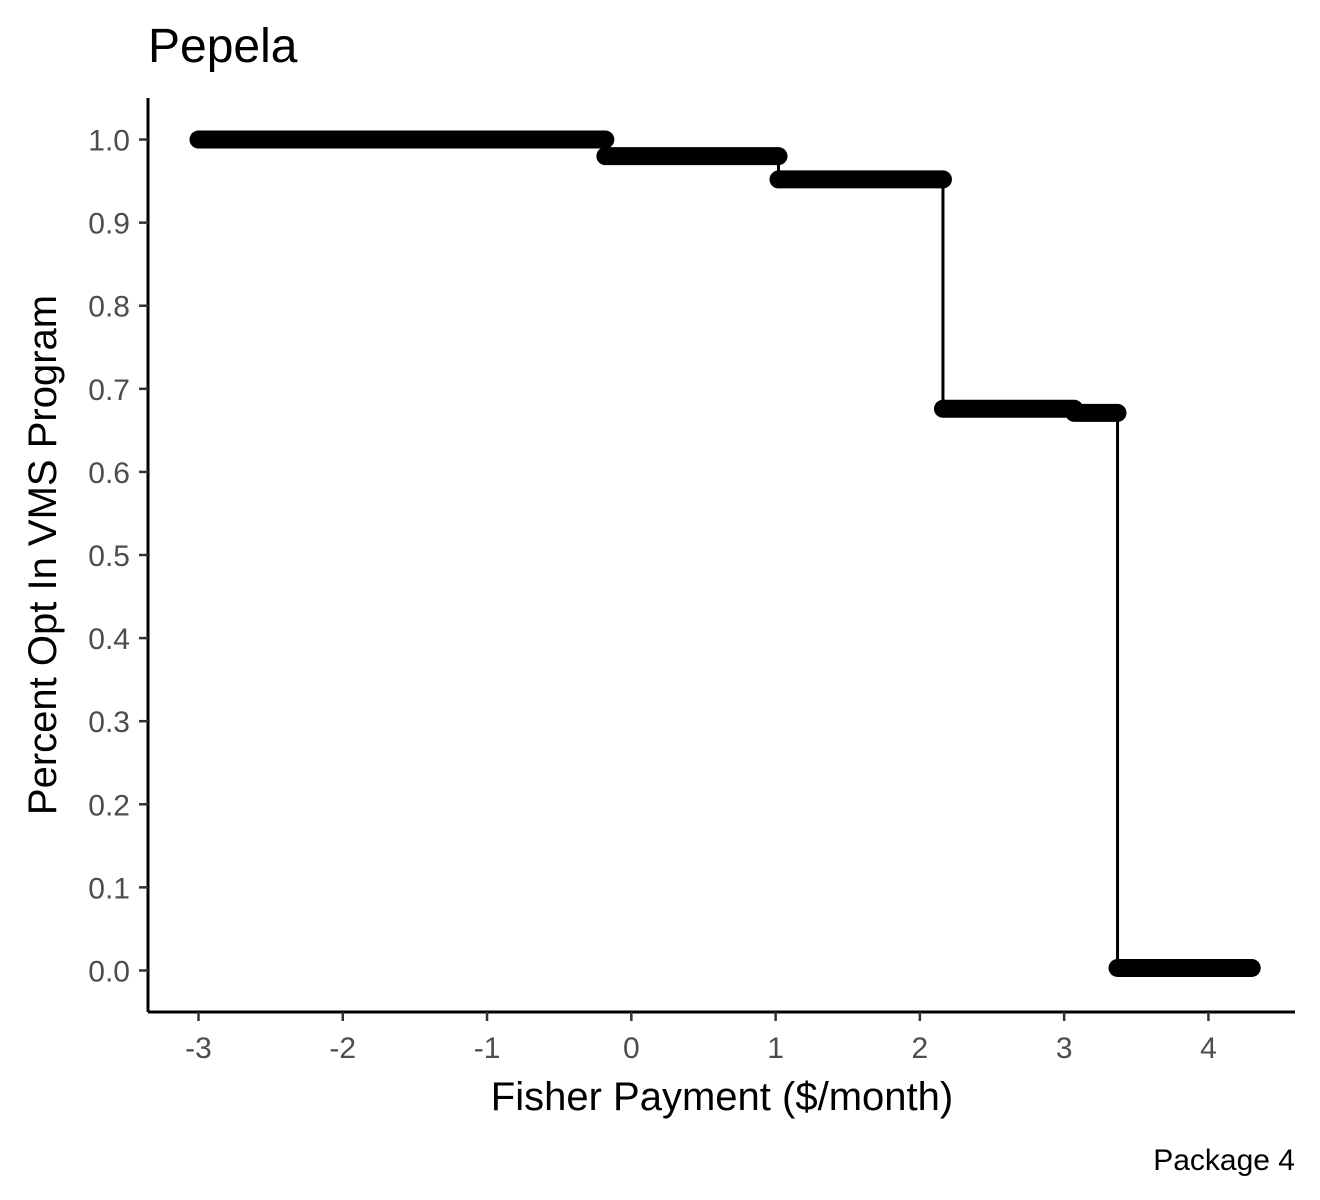 Image resolution: width=1320 pixels, height=1200 pixels. What do you see at coordinates (1208, 1048) in the screenshot?
I see `x-tick-label: 4` at bounding box center [1208, 1048].